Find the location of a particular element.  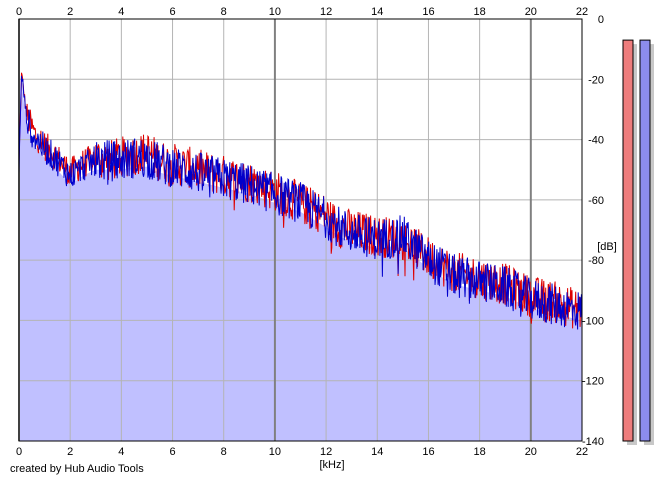

y-tick-label: -40 is located at coordinates (596, 141).